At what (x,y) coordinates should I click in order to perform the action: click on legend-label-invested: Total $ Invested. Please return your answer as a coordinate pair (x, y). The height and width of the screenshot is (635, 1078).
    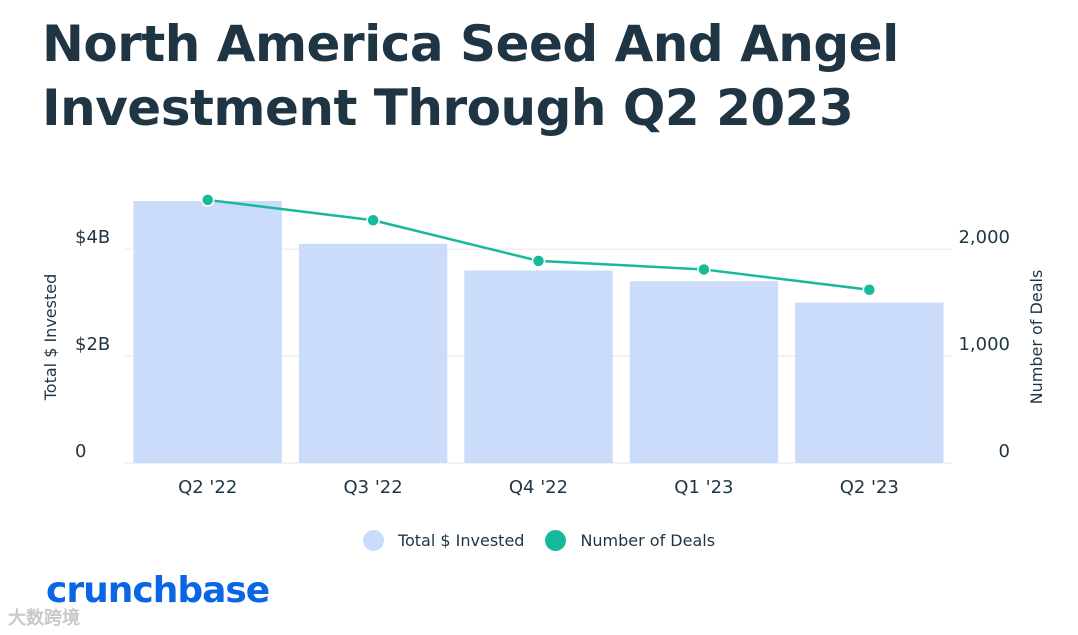
    Looking at the image, I should click on (461, 540).